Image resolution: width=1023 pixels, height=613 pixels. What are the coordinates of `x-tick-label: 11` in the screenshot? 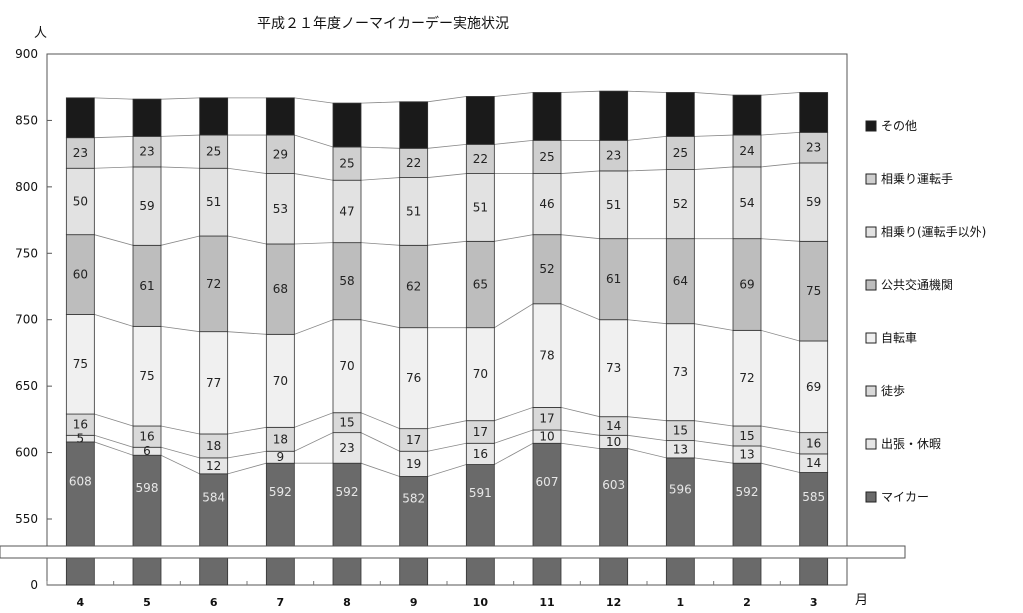 It's located at (546, 602).